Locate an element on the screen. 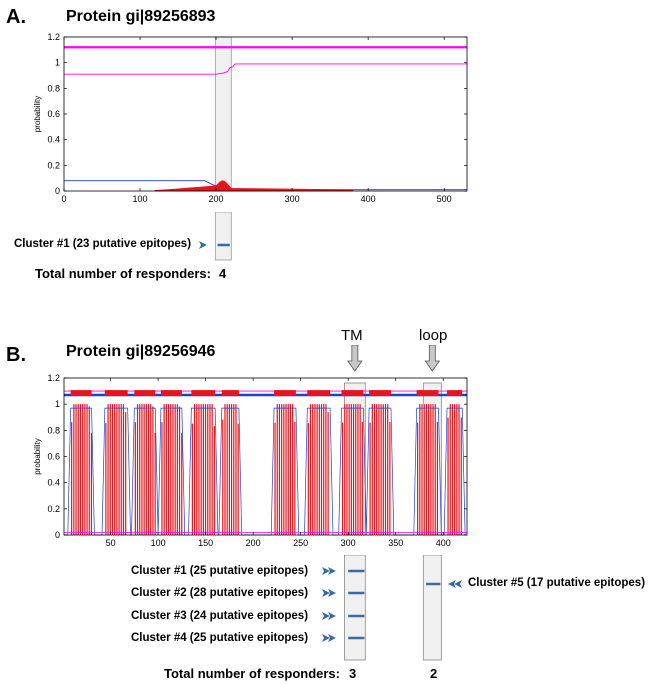  panel-a-x-tick-label: 0 is located at coordinates (63, 199).